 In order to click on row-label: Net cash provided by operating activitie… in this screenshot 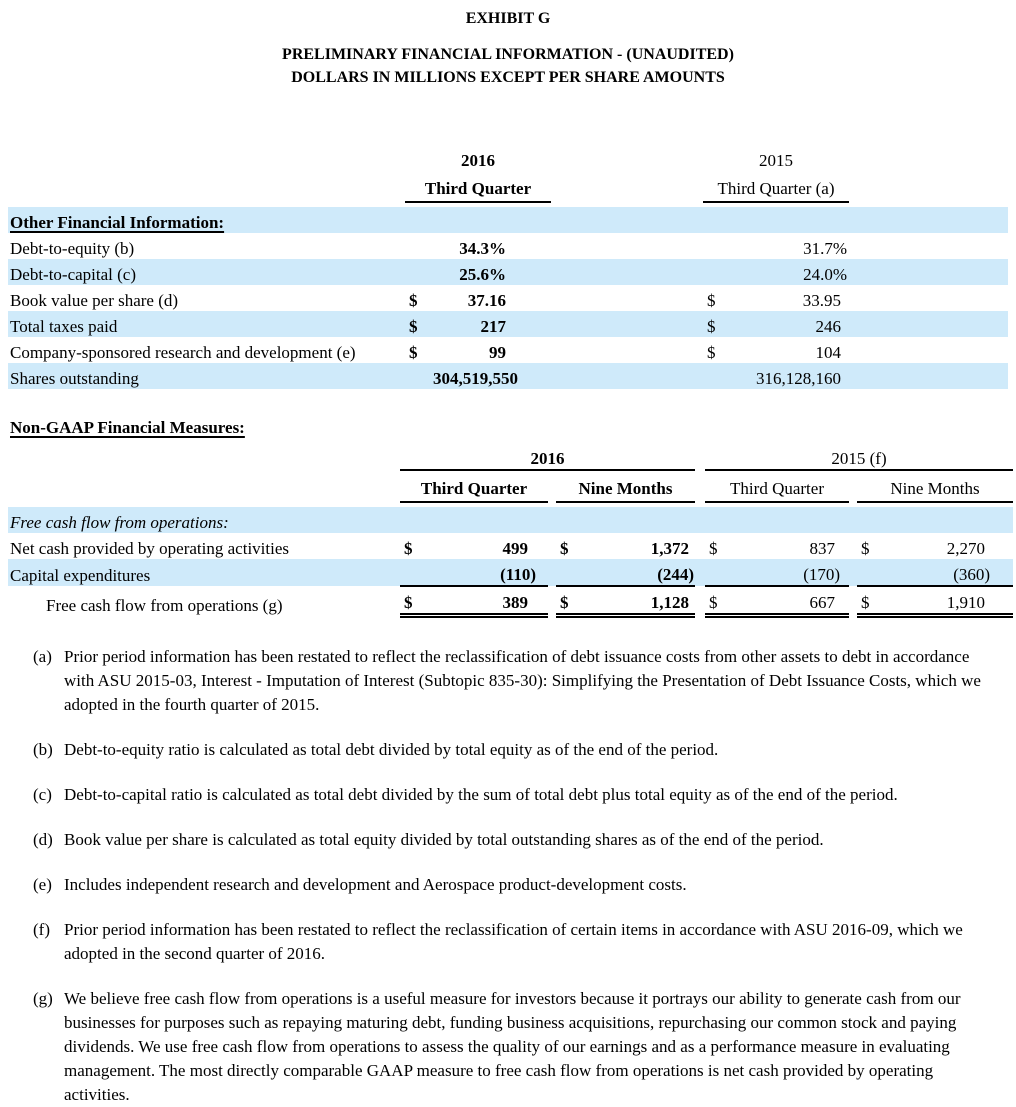, I will do `click(149, 548)`.